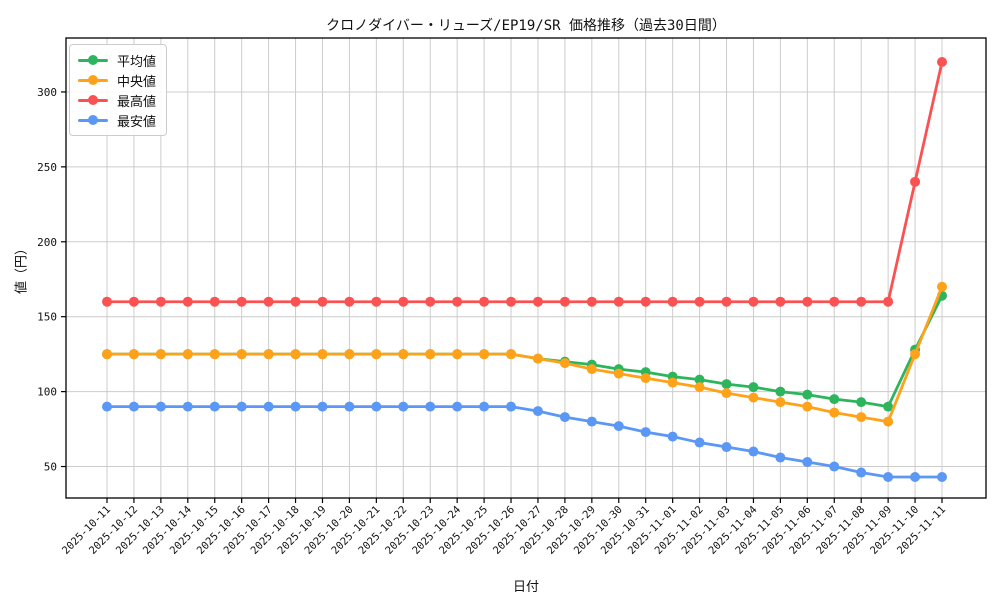 This screenshot has width=1000, height=600. I want to click on legend-marker-average, so click(93, 60).